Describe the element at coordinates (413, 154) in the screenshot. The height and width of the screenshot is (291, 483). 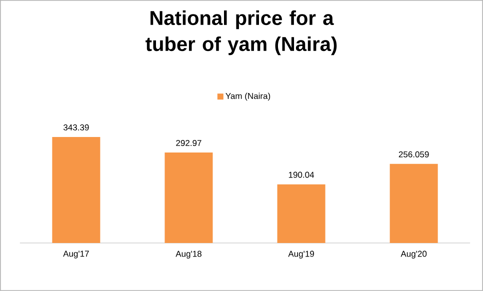
I see `data-label: 256.059` at that location.